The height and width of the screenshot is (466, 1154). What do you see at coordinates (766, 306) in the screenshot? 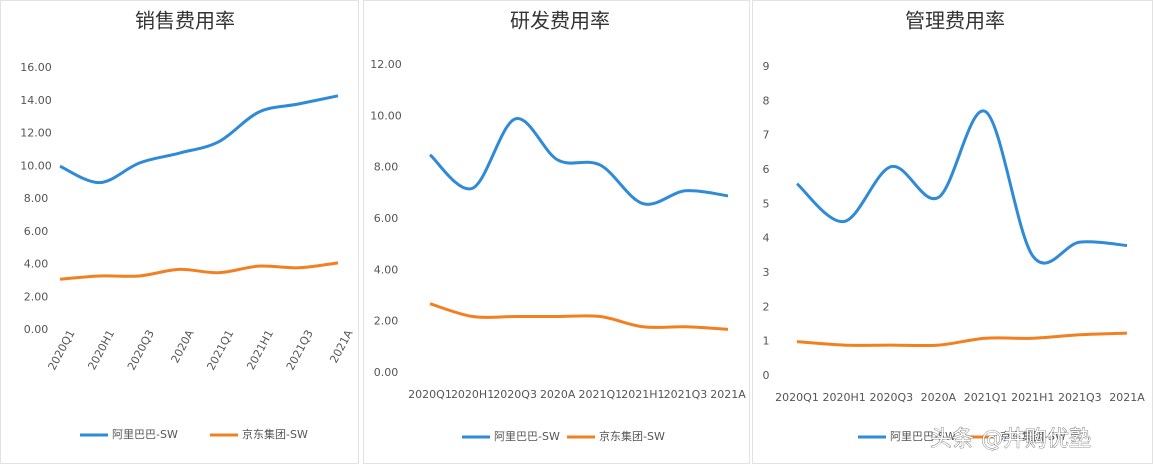
I see `y-tick-label: 2` at bounding box center [766, 306].